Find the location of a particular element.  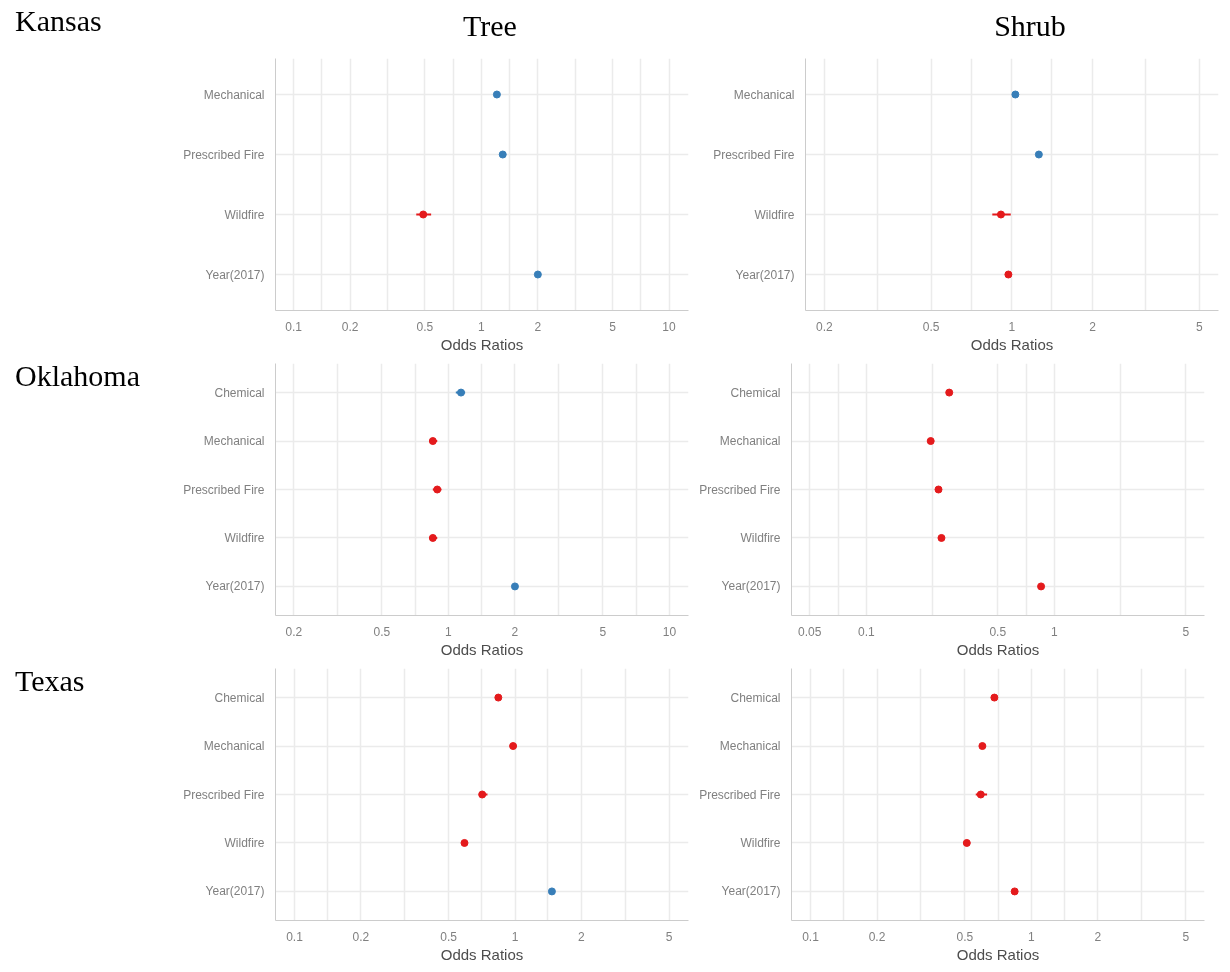

chart-title: Shrub is located at coordinates (1030, 26).